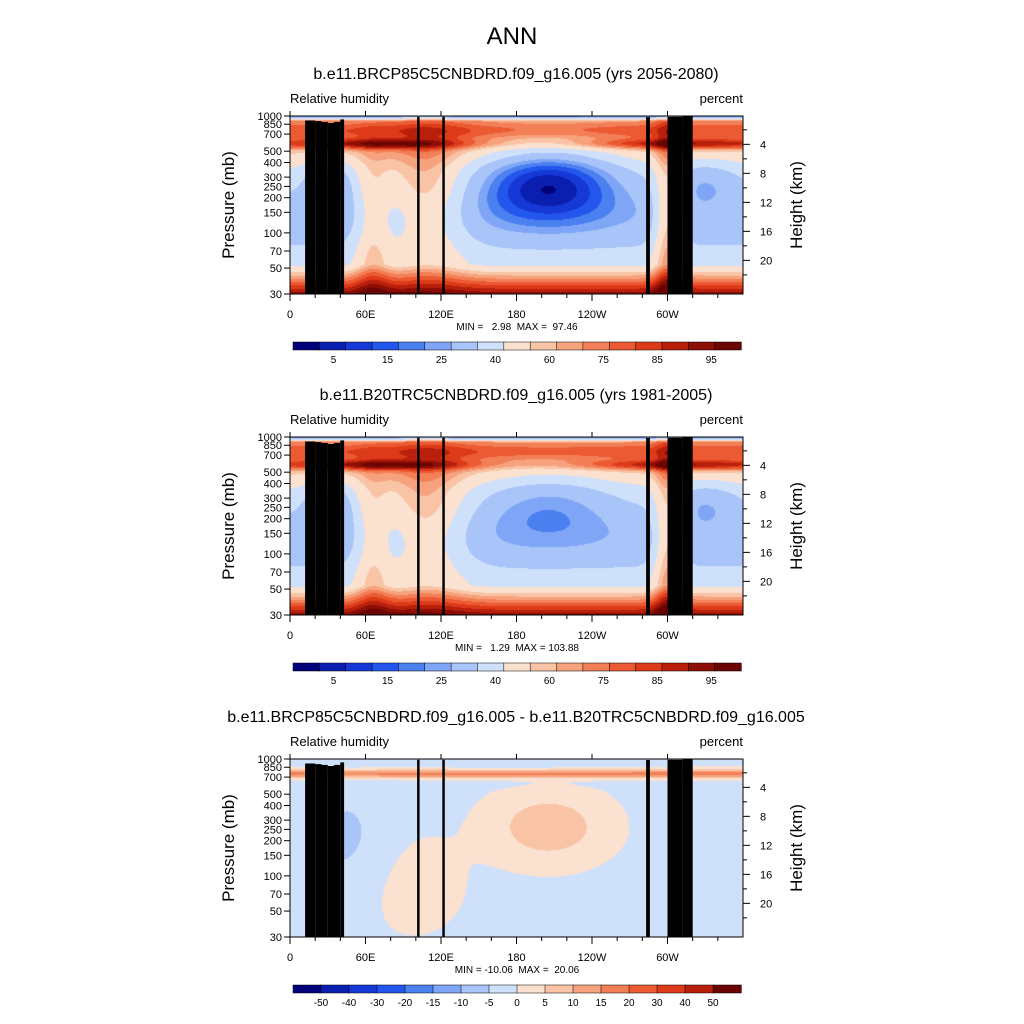  I want to click on panel-3-pressure-tick-label: 1000, so click(270, 760).